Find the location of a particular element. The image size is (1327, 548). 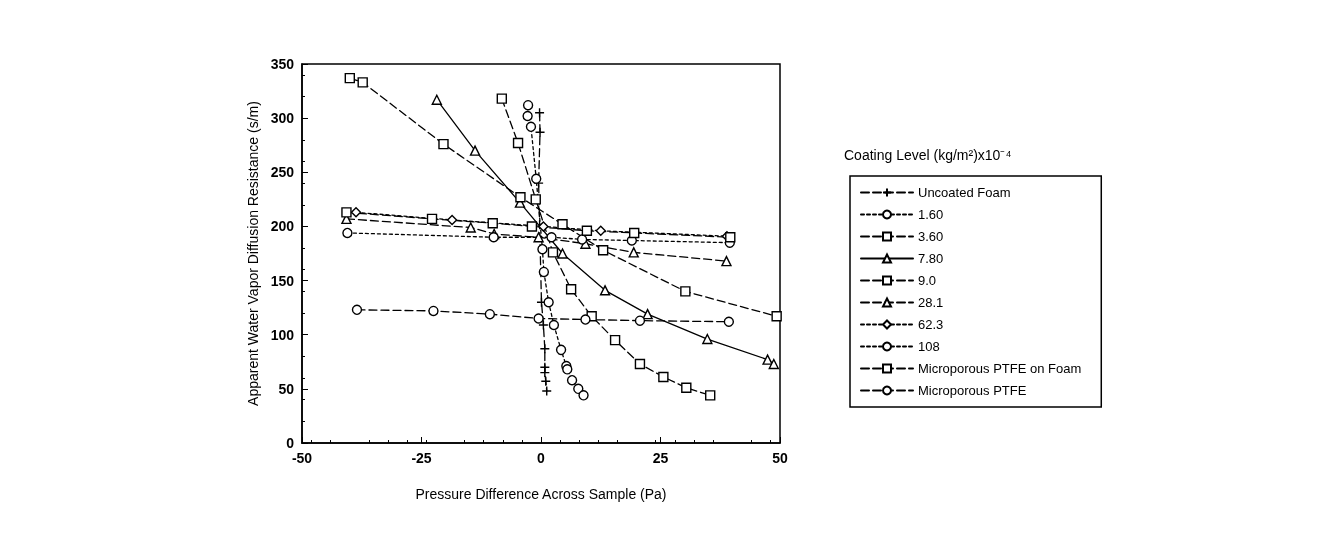

legend-label: 1.60 is located at coordinates (931, 214).